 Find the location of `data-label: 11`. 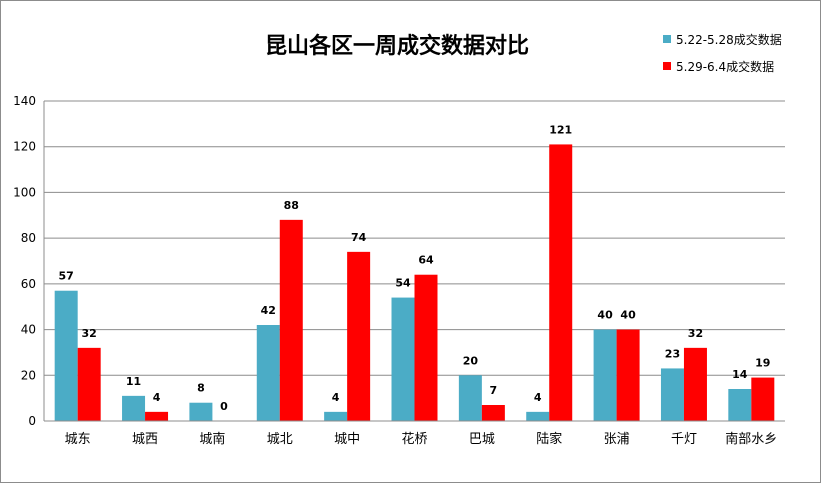

data-label: 11 is located at coordinates (133, 381).